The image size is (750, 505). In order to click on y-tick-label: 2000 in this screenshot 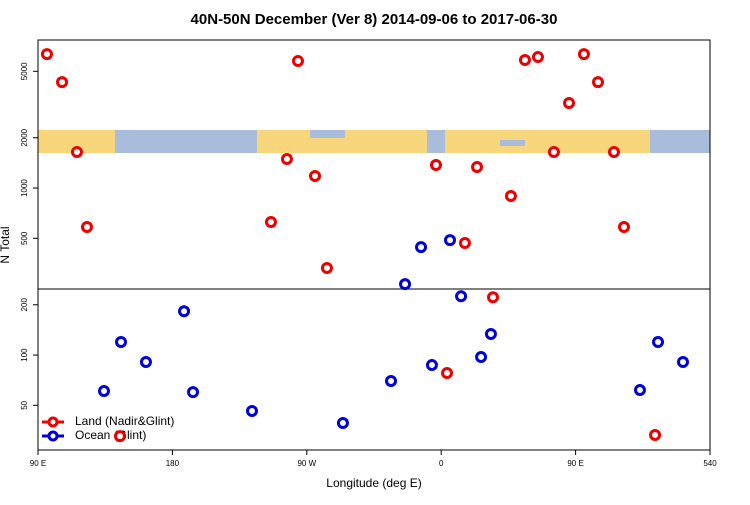, I will do `click(24, 137)`.